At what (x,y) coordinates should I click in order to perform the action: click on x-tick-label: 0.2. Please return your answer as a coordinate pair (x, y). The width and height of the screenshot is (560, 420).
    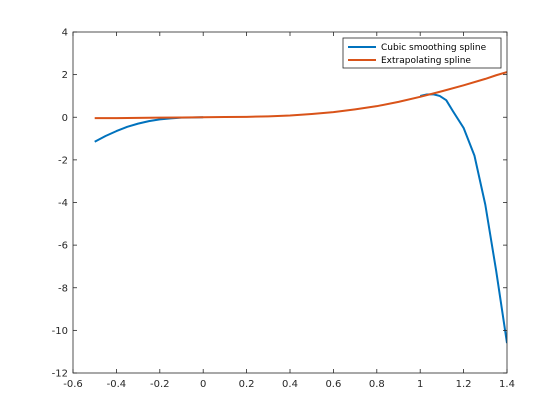
    Looking at the image, I should click on (247, 384).